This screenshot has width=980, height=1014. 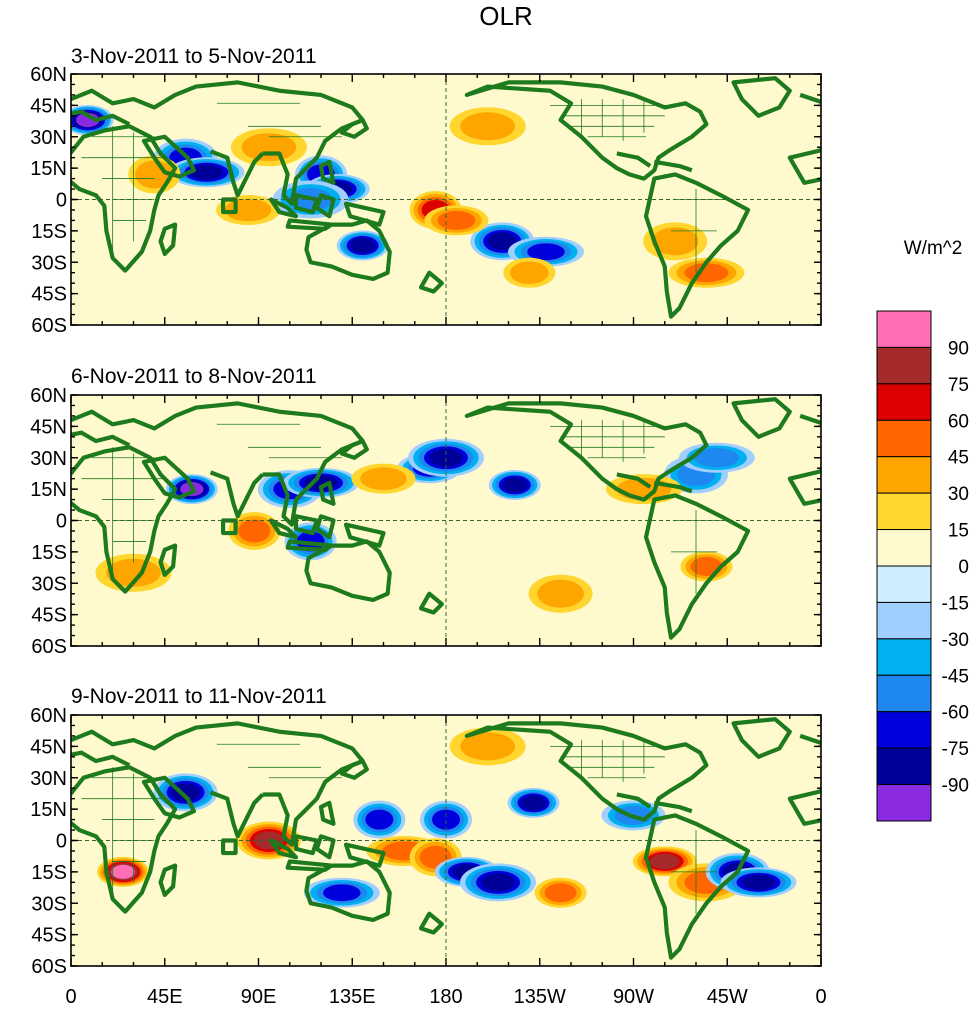 What do you see at coordinates (955, 640) in the screenshot?
I see `colorbar-level-label: -30` at bounding box center [955, 640].